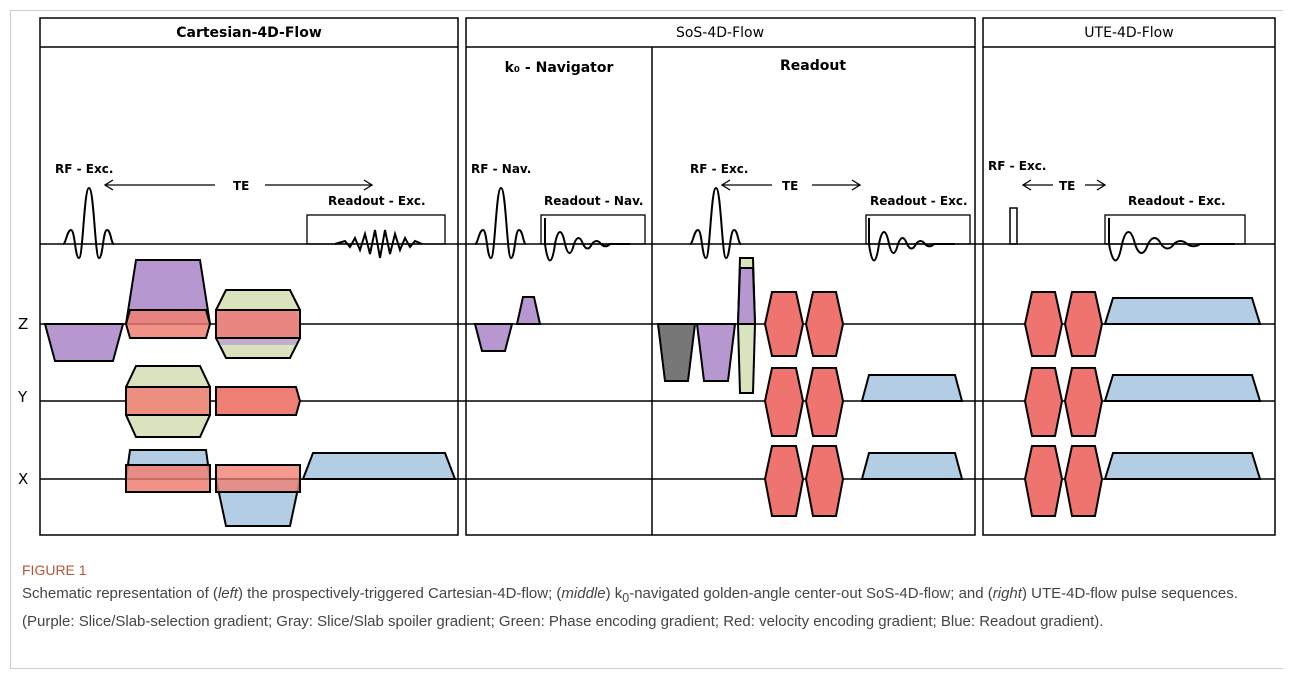  I want to click on rf-waveforms, so click(654, 224).